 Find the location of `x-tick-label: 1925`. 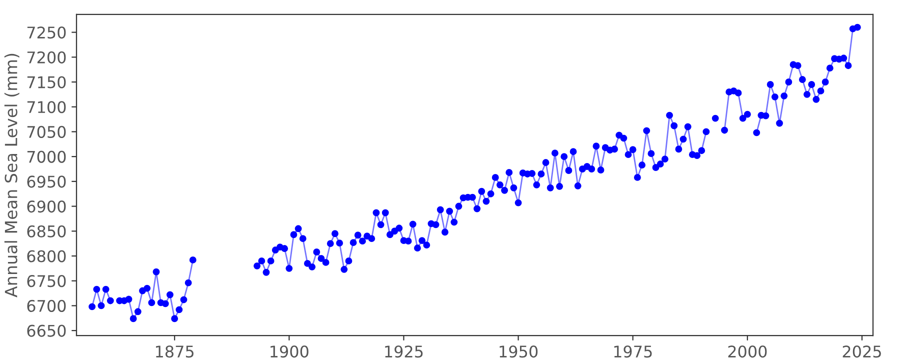

x-tick-label: 1925 is located at coordinates (404, 352).